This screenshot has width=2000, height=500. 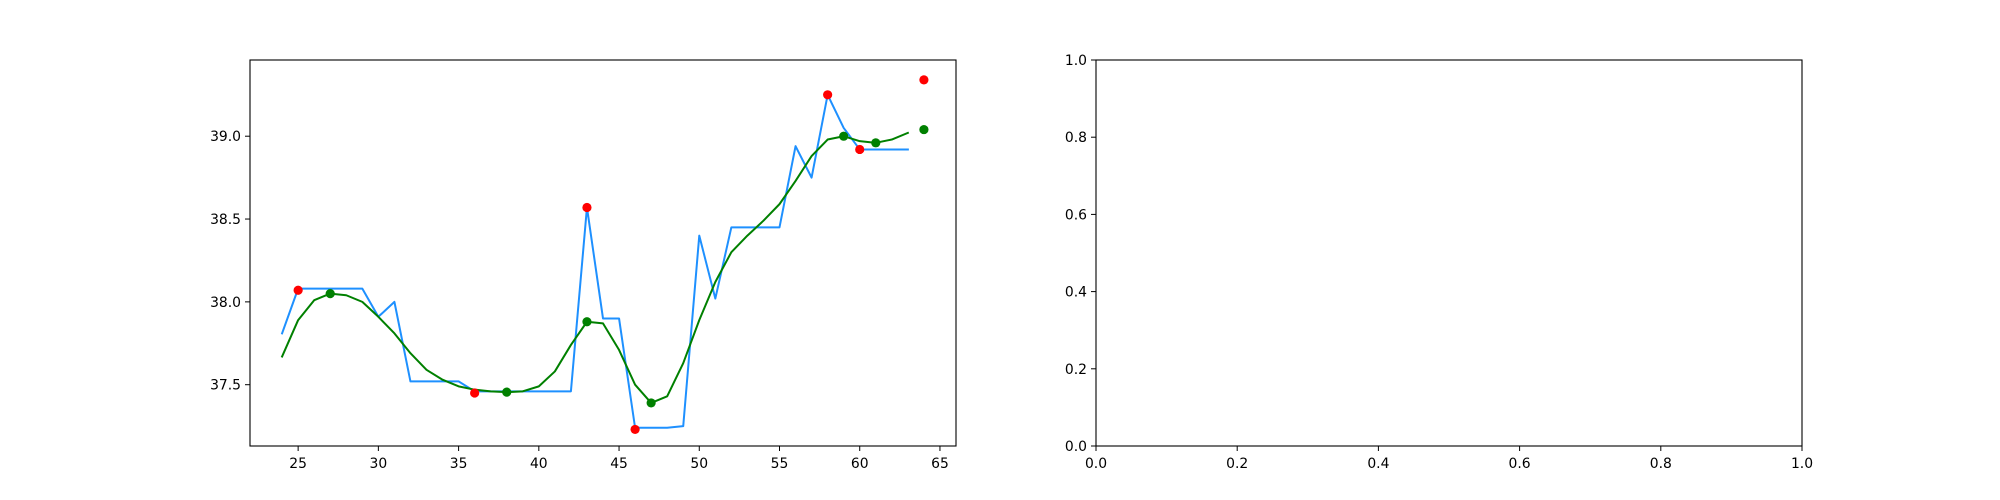 What do you see at coordinates (780, 464) in the screenshot?
I see `x-tick-label: 55` at bounding box center [780, 464].